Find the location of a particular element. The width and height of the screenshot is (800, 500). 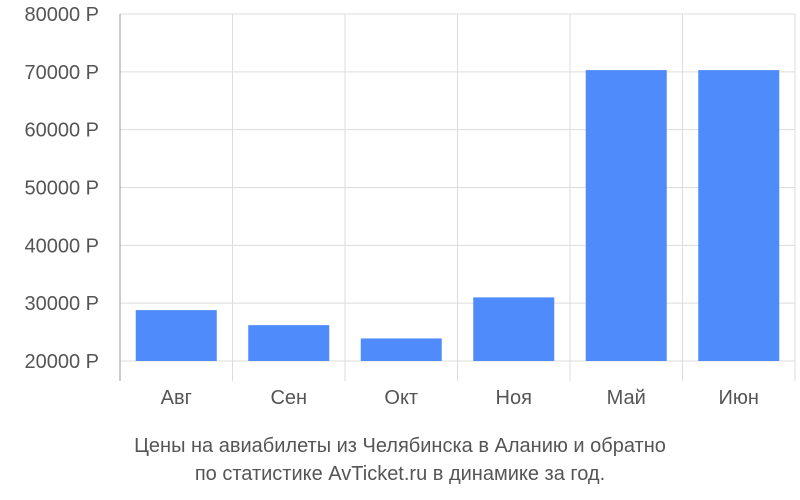

x-tick-label-4: Май is located at coordinates (626, 398).